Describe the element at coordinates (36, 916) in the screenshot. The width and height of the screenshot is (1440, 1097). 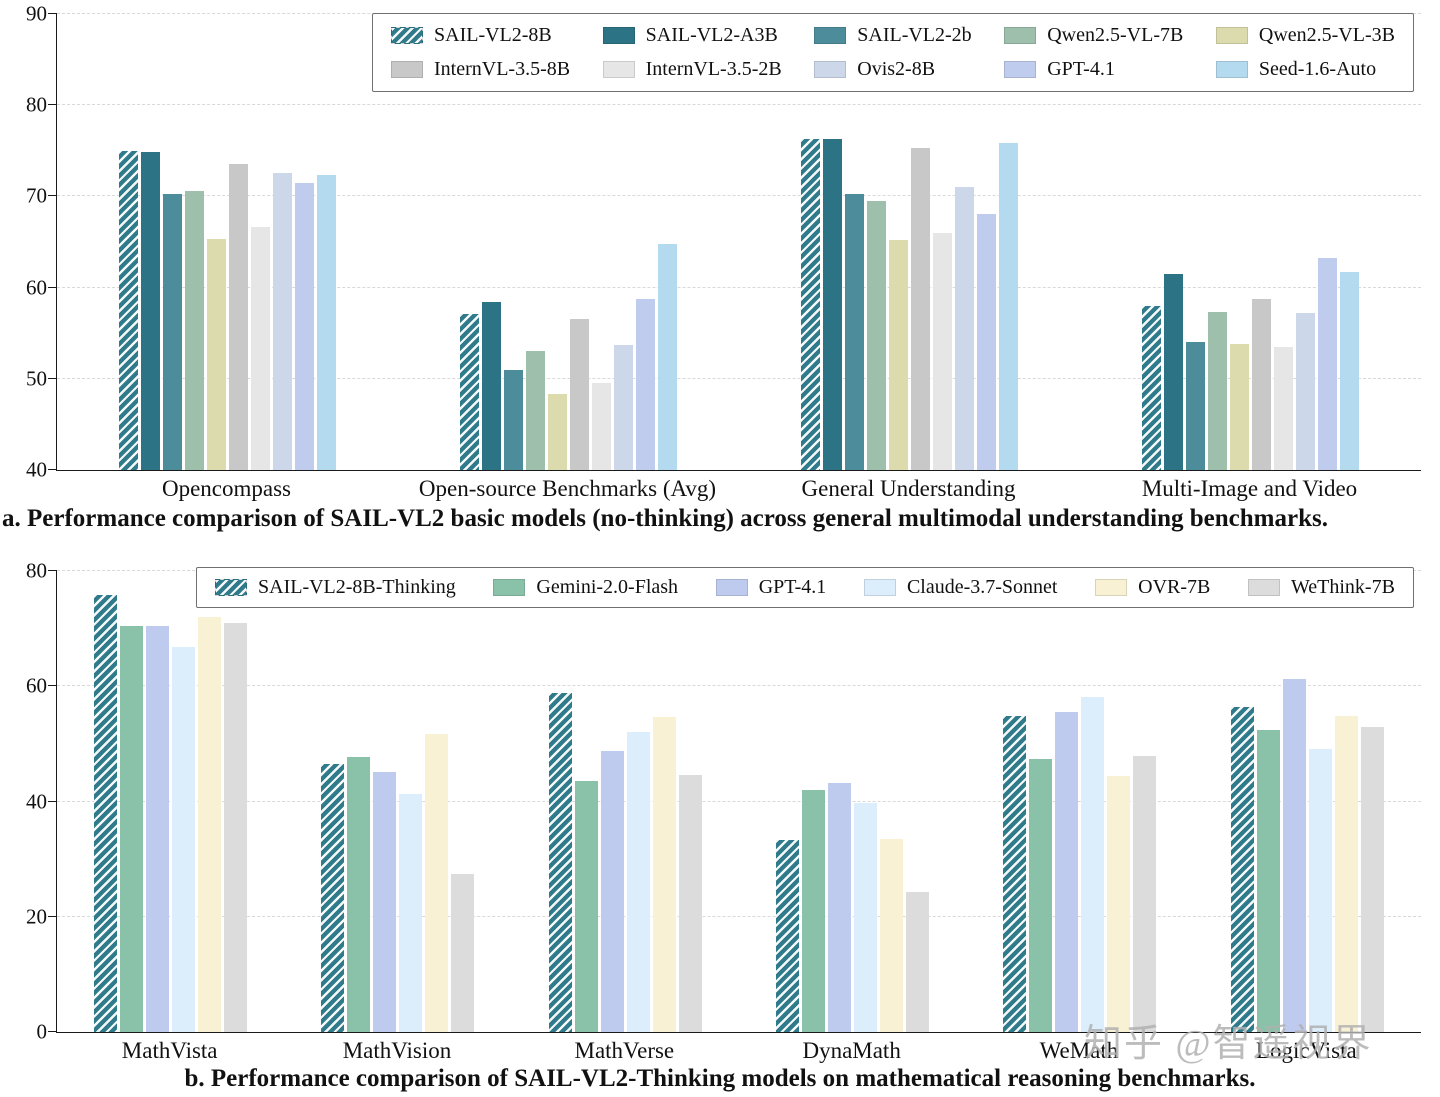
I see `y-tick-label: 20` at that location.